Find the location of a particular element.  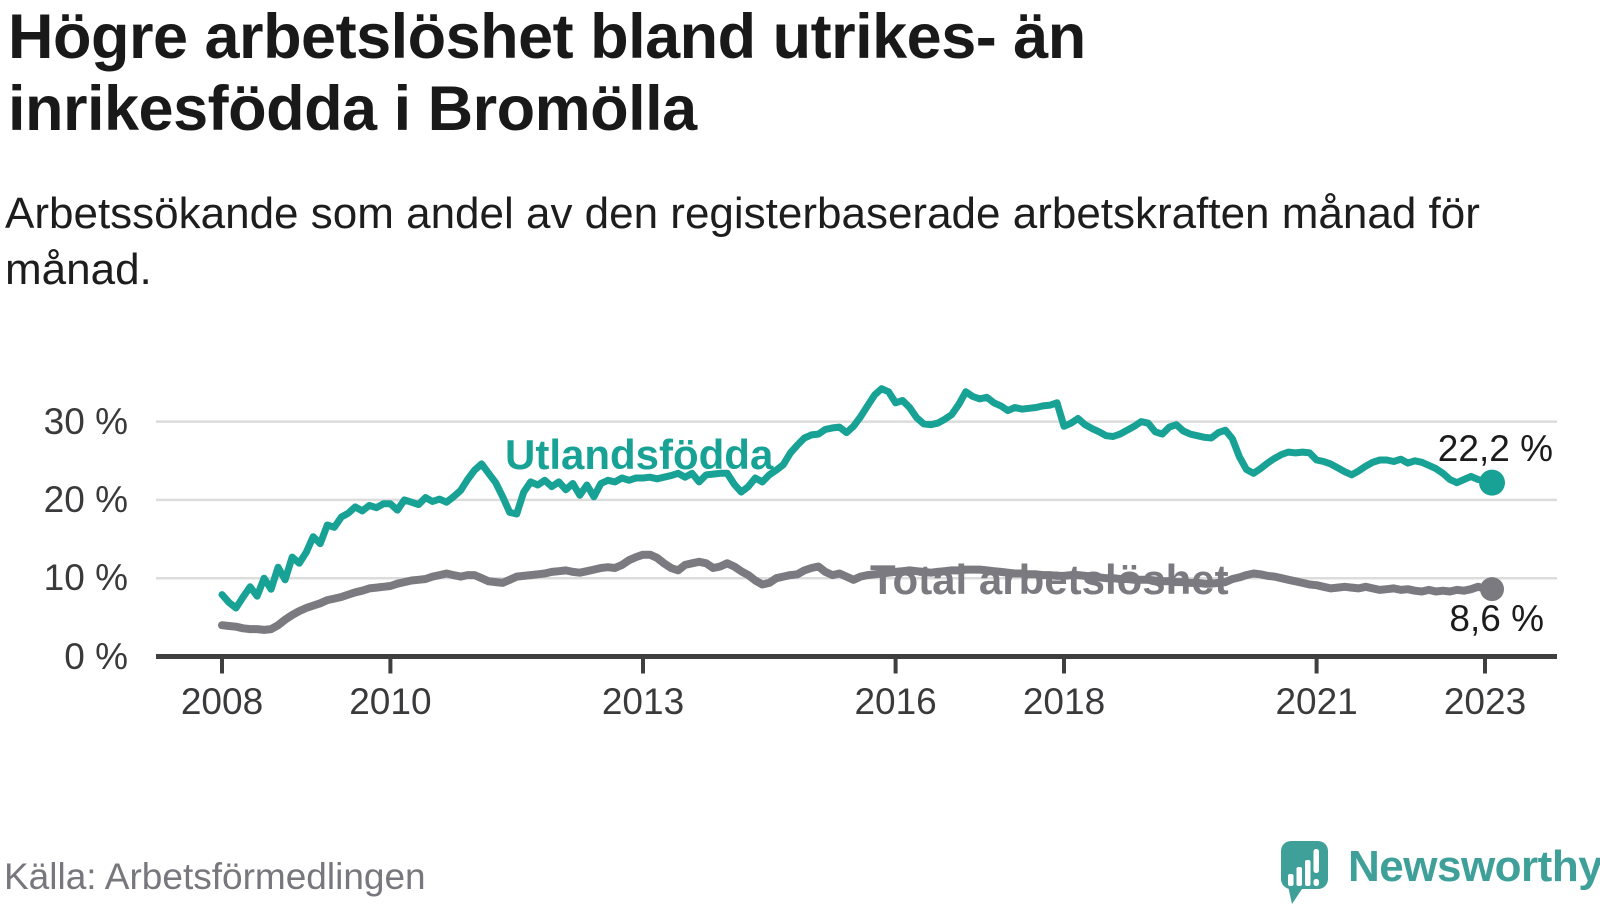

x-axis-tick-label-2008: 2008 is located at coordinates (222, 701).